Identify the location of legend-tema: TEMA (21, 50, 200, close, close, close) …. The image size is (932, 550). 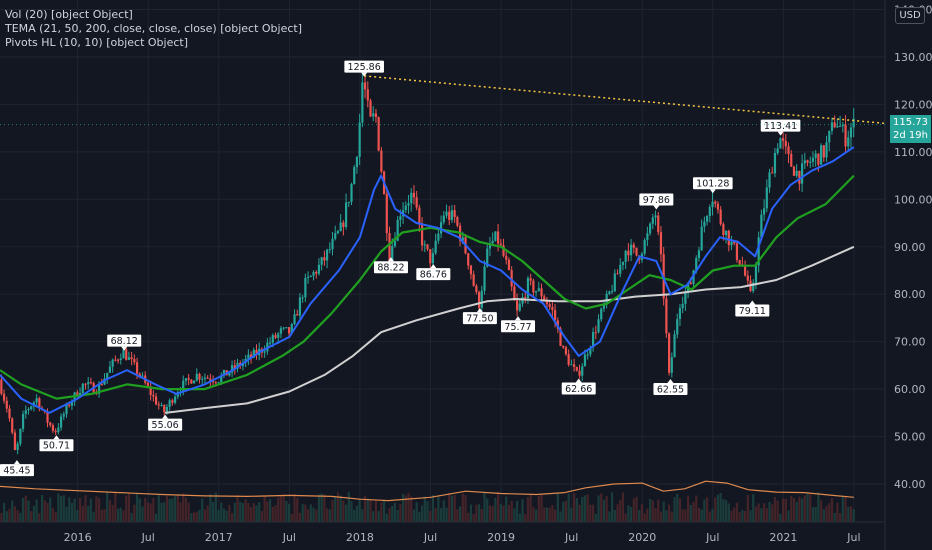
(154, 28).